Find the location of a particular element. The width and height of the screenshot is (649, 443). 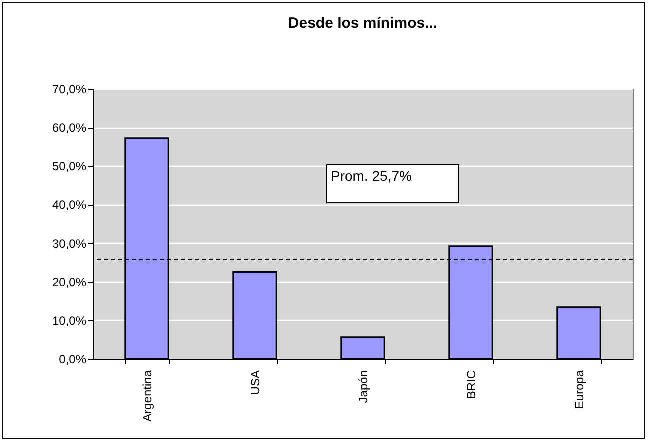

y-tick-label: 70,0% is located at coordinates (69, 89).